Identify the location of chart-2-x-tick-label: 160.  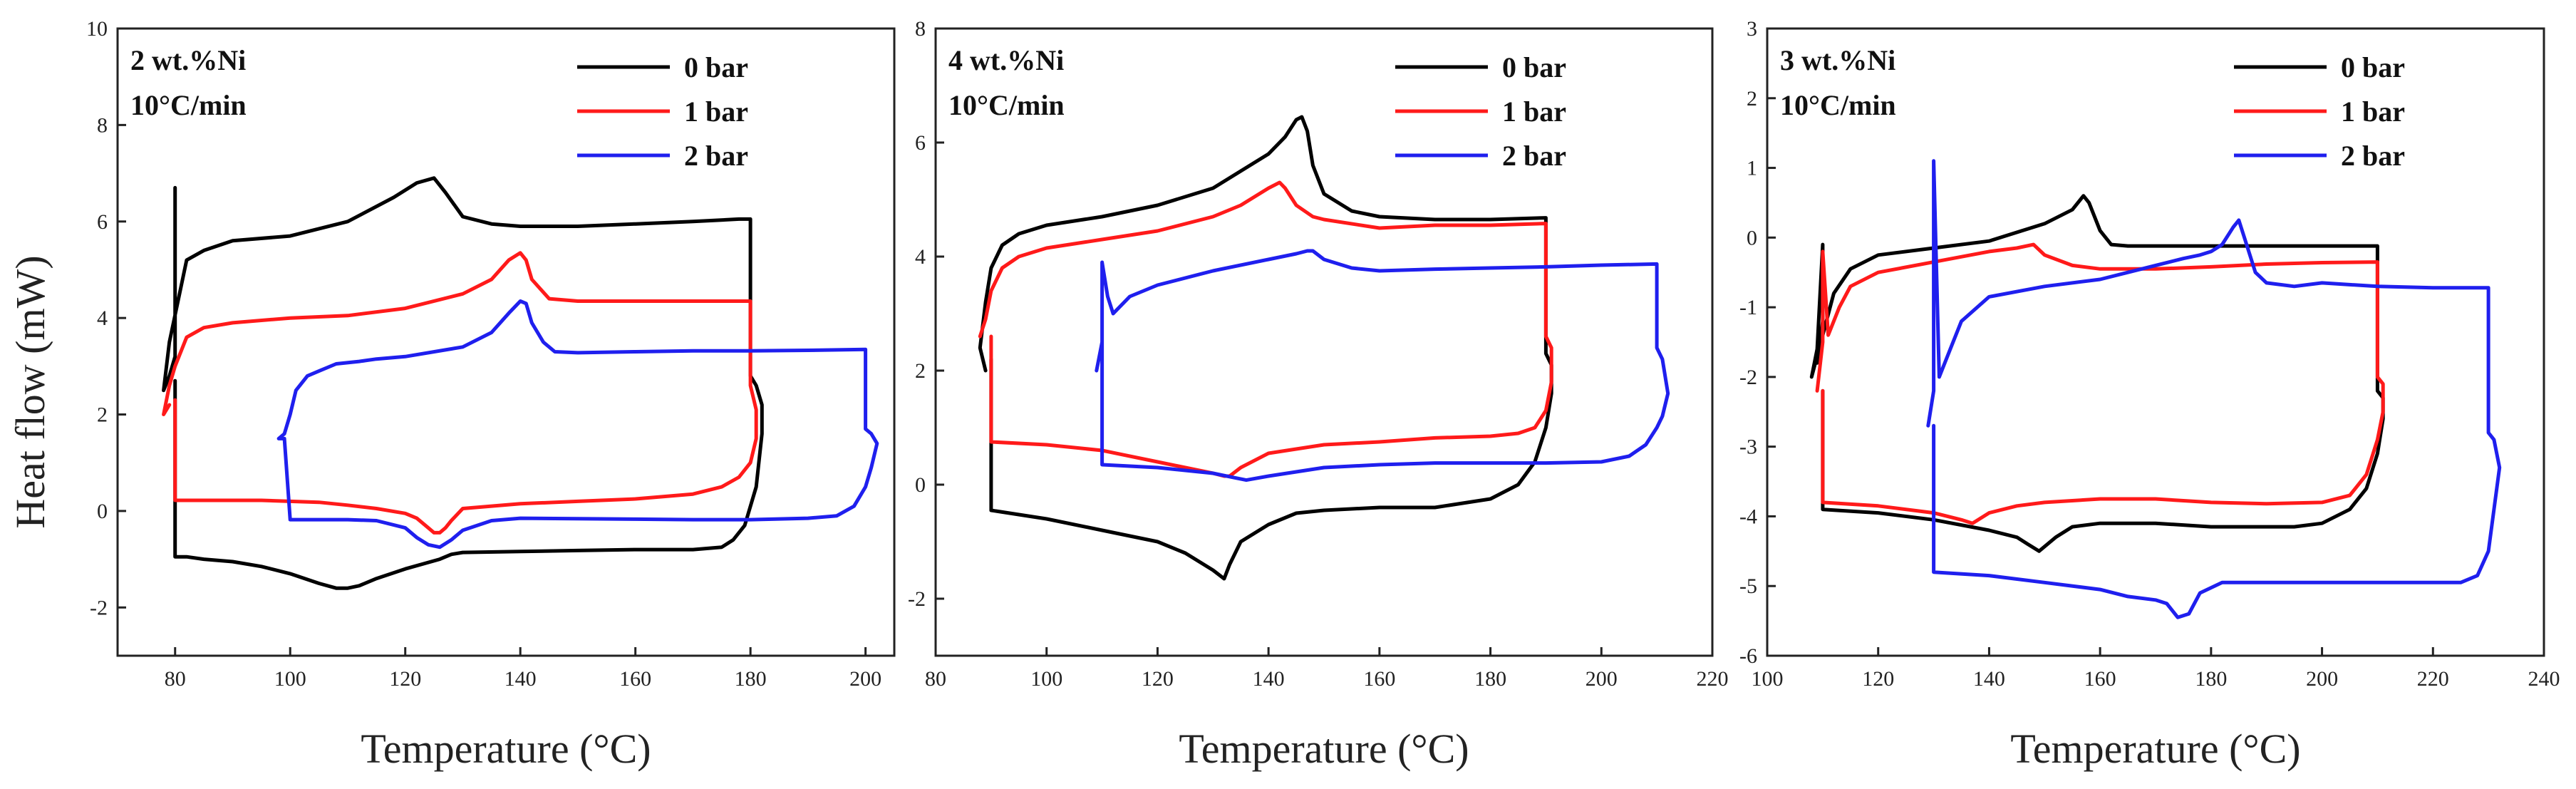
(1379, 679).